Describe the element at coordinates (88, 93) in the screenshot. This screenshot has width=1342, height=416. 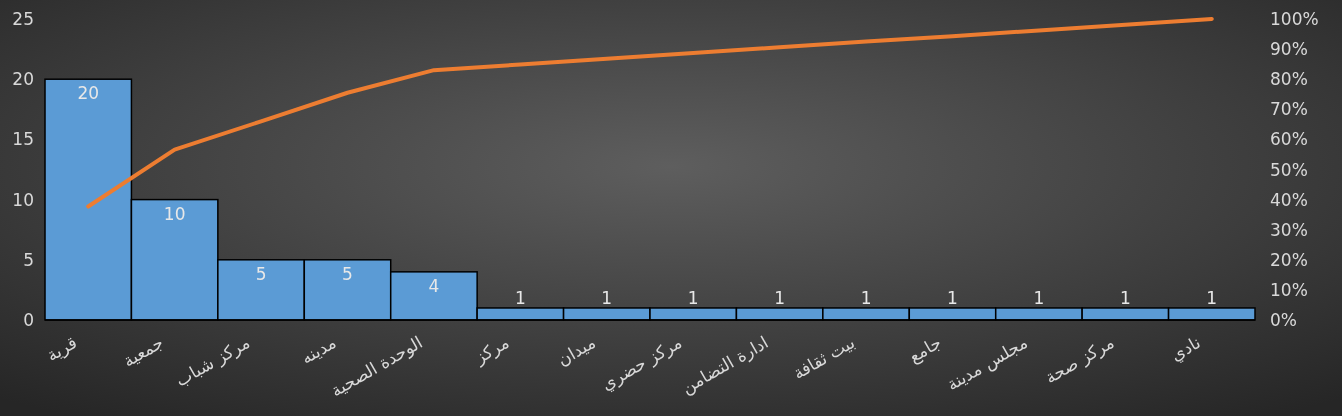
I see `data-label: 20` at that location.